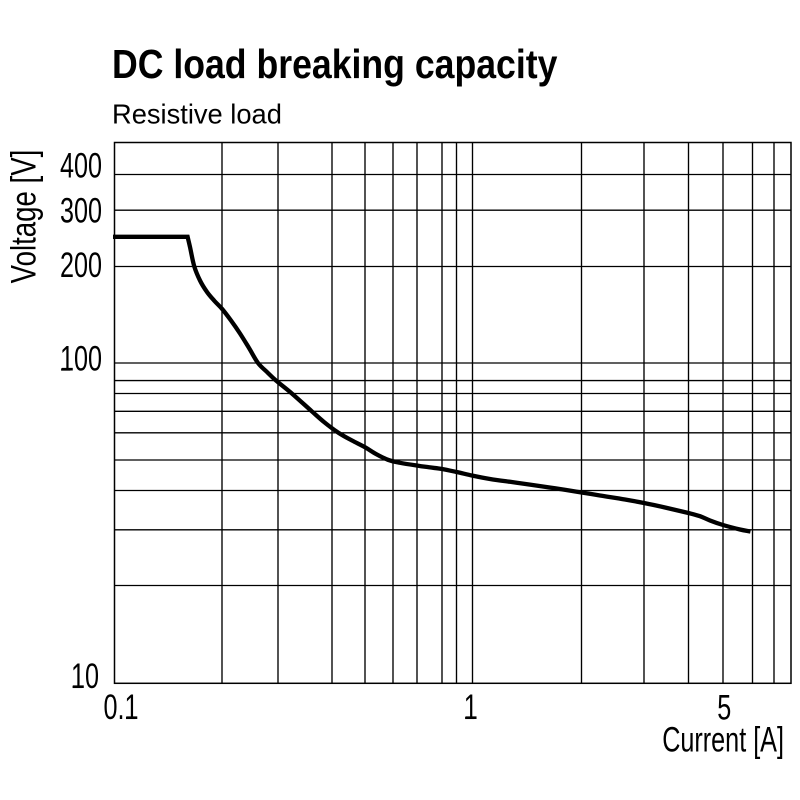  Describe the element at coordinates (81, 265) in the screenshot. I see `svg-text: 200` at that location.